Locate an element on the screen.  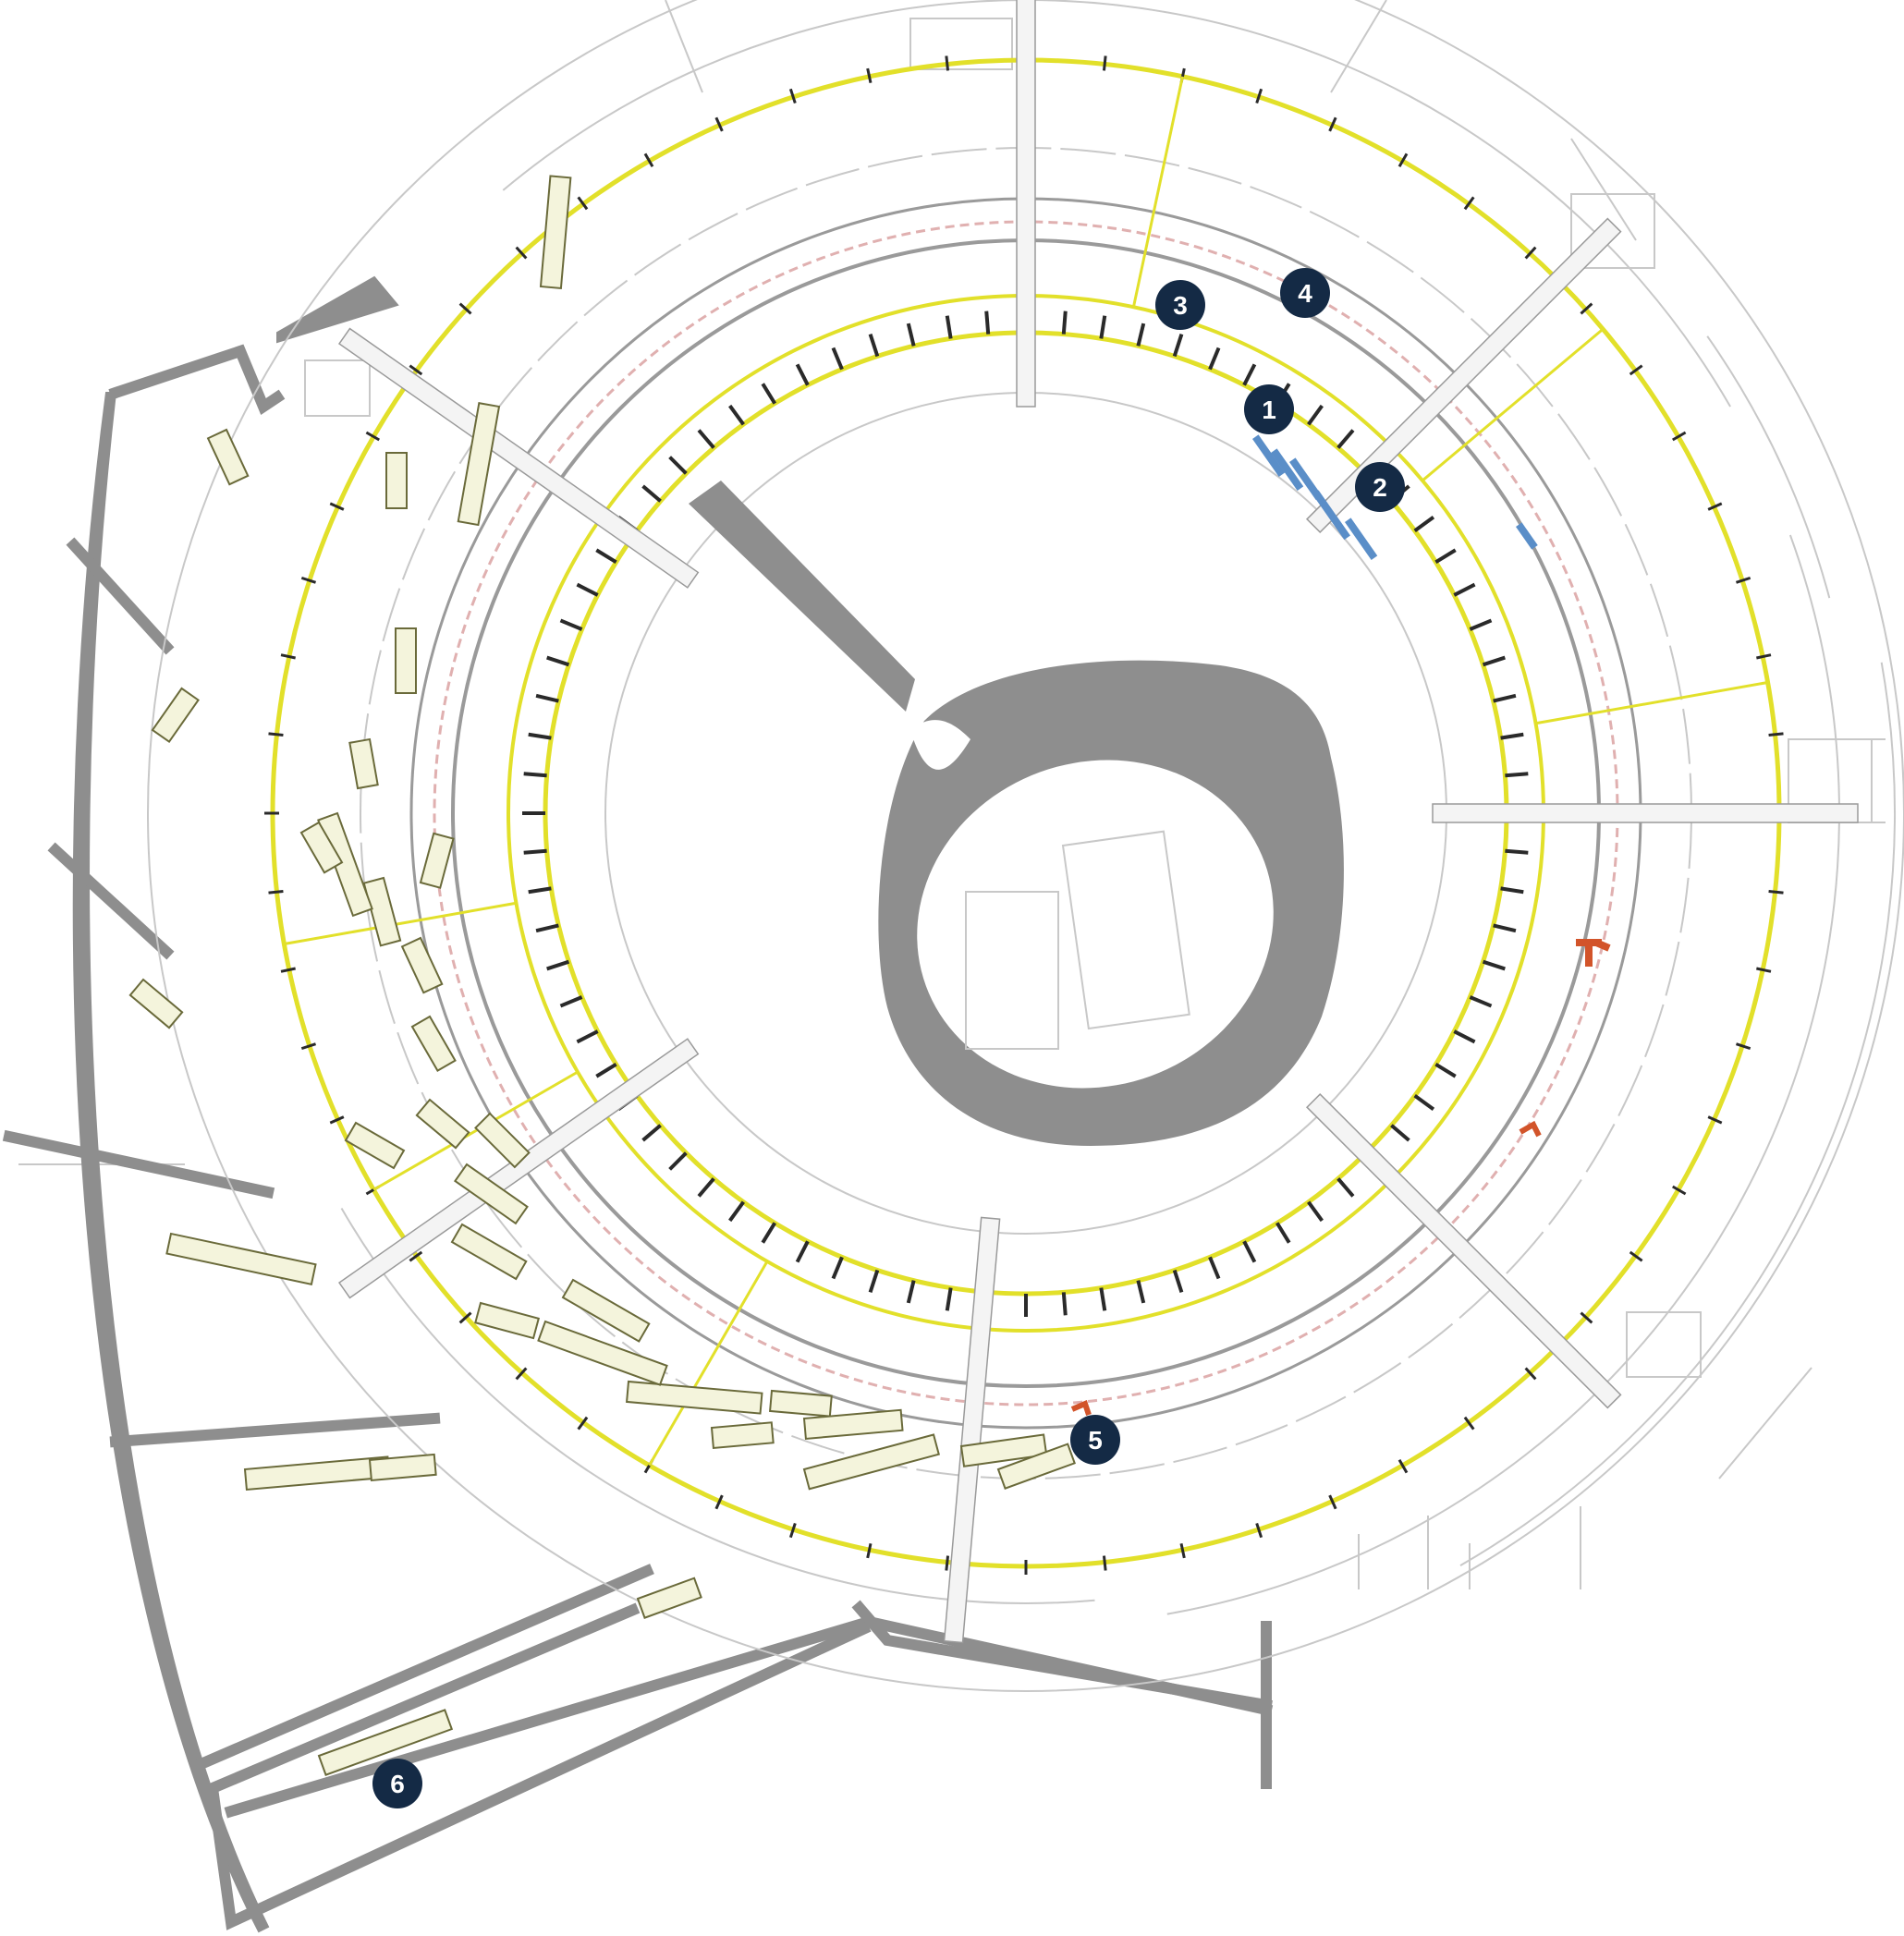
marker-label: 5 is located at coordinates (1095, 1440).